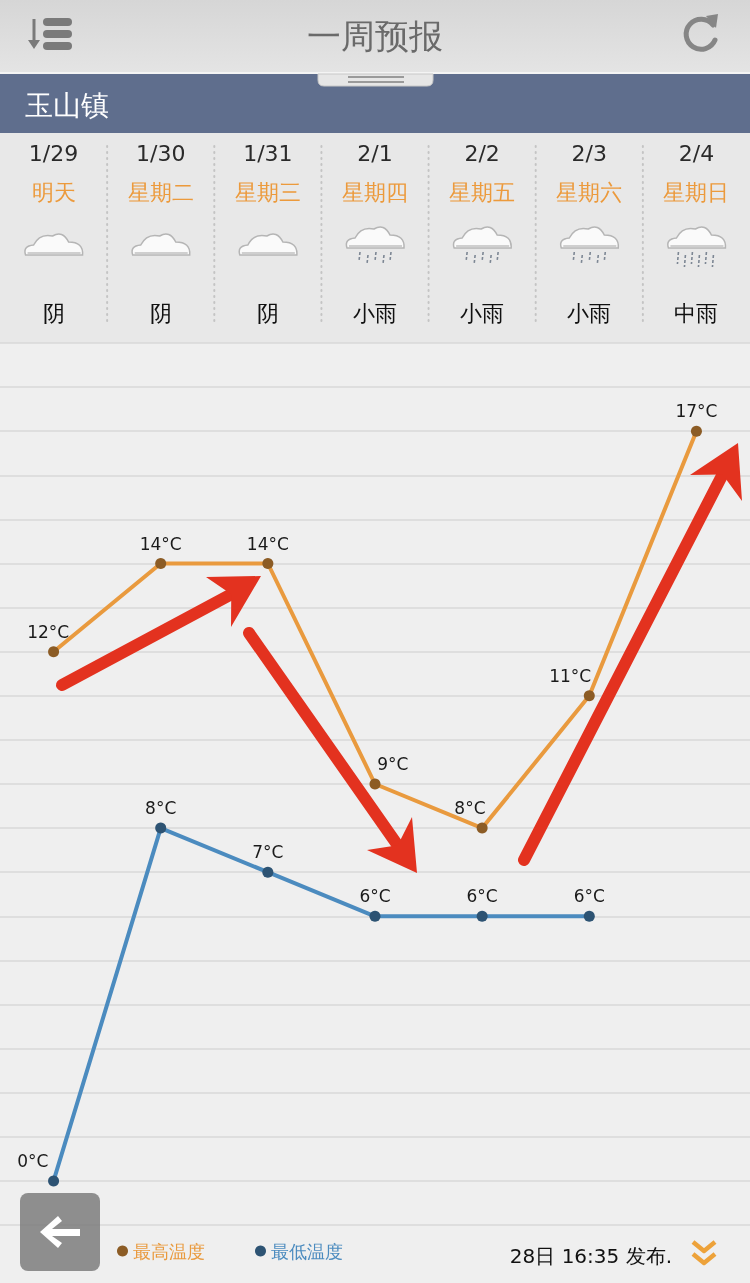 The height and width of the screenshot is (1283, 750). I want to click on legend-label: 最高温度, so click(169, 1251).